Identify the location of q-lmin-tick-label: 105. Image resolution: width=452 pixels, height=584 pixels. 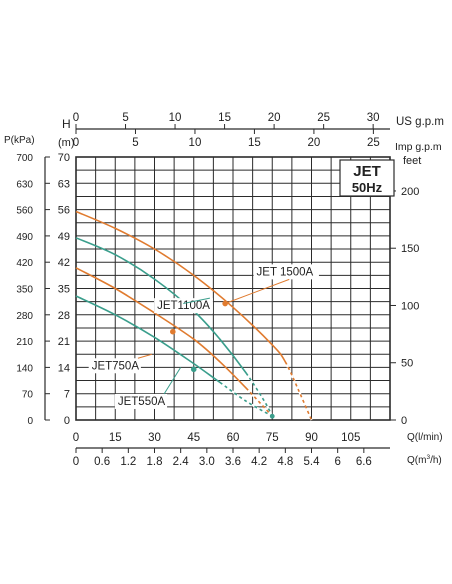
(350, 438).